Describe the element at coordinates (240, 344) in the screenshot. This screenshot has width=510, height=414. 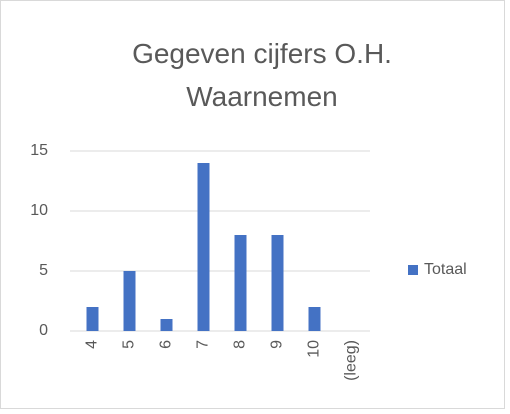
I see `x-tick-label: 8` at that location.